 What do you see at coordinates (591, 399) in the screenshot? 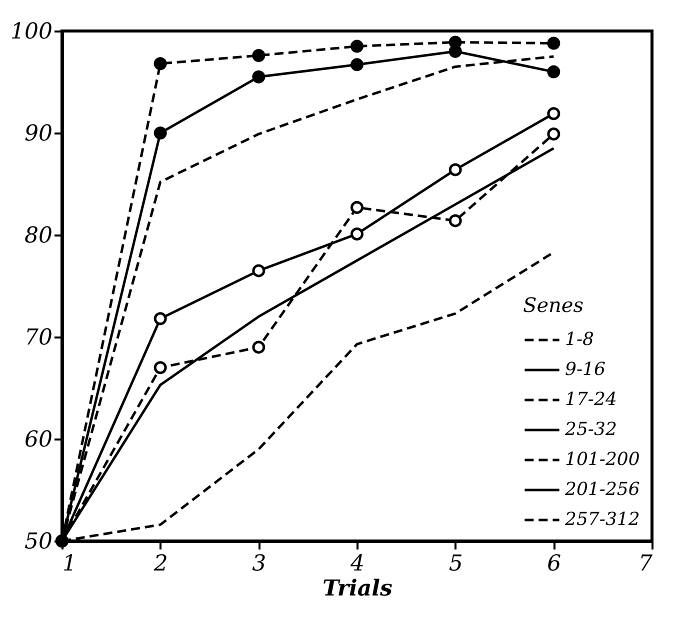
I see `legend-label: 17-24` at bounding box center [591, 399].